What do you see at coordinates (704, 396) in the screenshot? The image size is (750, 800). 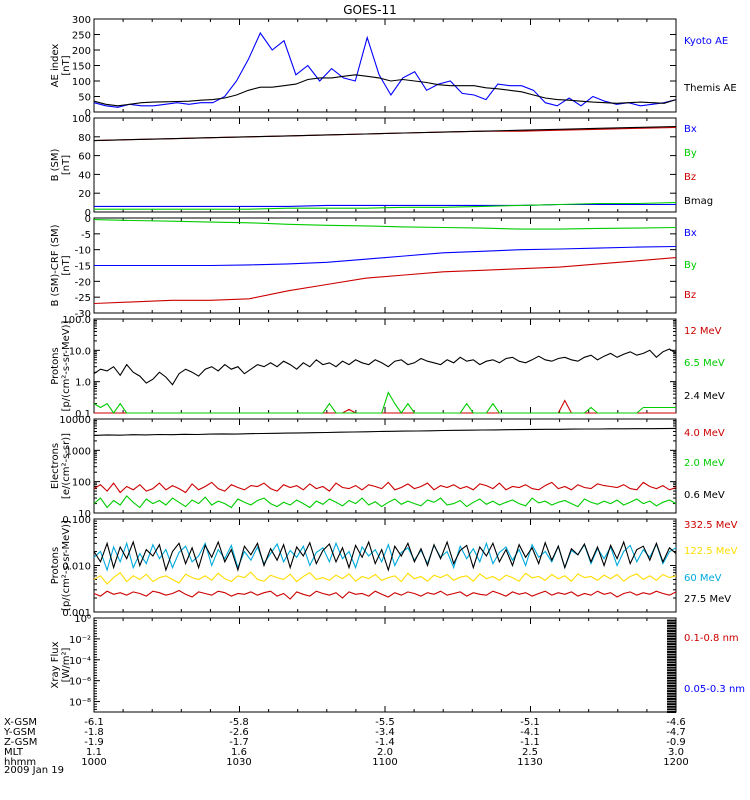 I see `legend-label: 2.4 MeV` at bounding box center [704, 396].